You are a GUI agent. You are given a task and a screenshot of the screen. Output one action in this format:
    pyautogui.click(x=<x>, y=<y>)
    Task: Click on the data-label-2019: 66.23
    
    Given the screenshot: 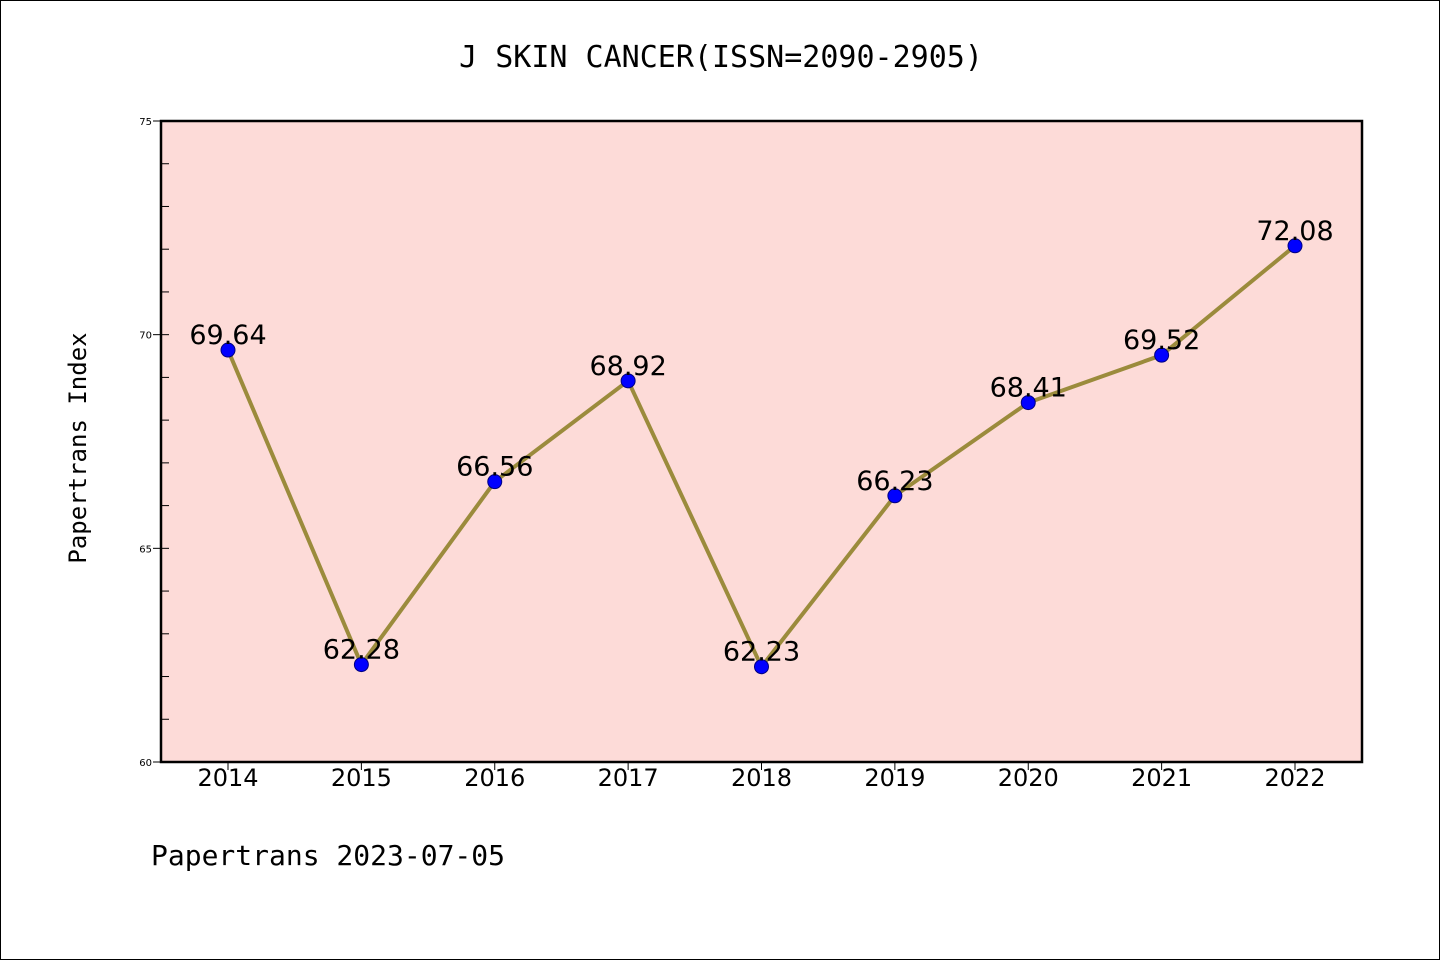 What is the action you would take?
    pyautogui.click(x=894, y=481)
    